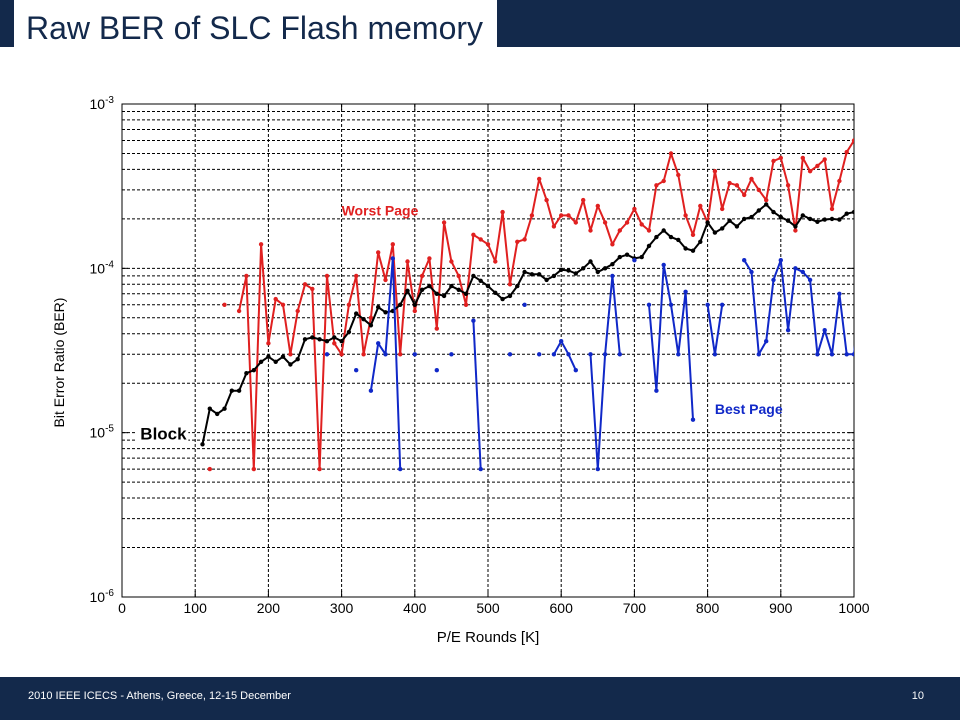  I want to click on annotation-bg-block, so click(162, 434).